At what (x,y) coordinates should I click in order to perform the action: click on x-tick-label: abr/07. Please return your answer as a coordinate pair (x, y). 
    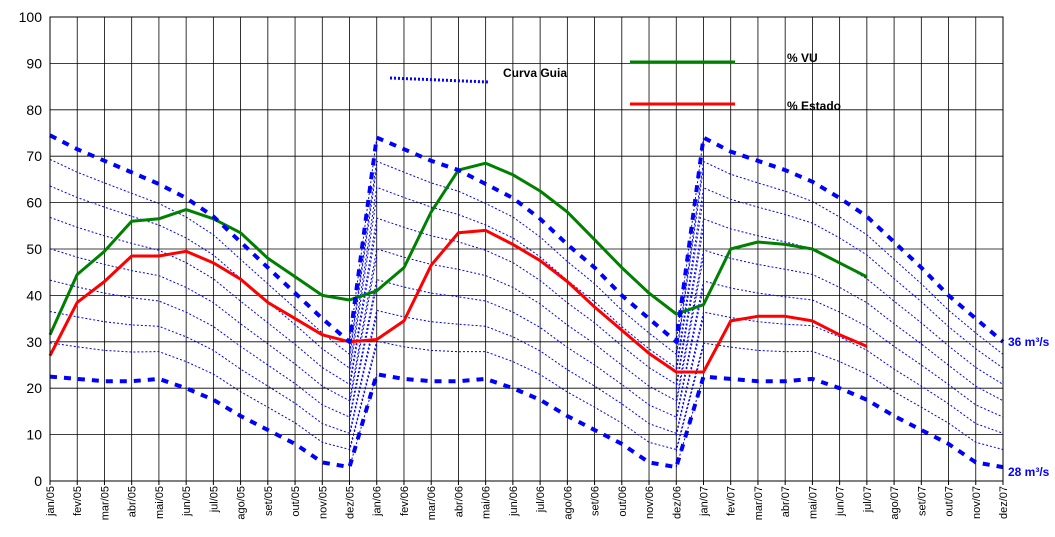
    Looking at the image, I should click on (786, 501).